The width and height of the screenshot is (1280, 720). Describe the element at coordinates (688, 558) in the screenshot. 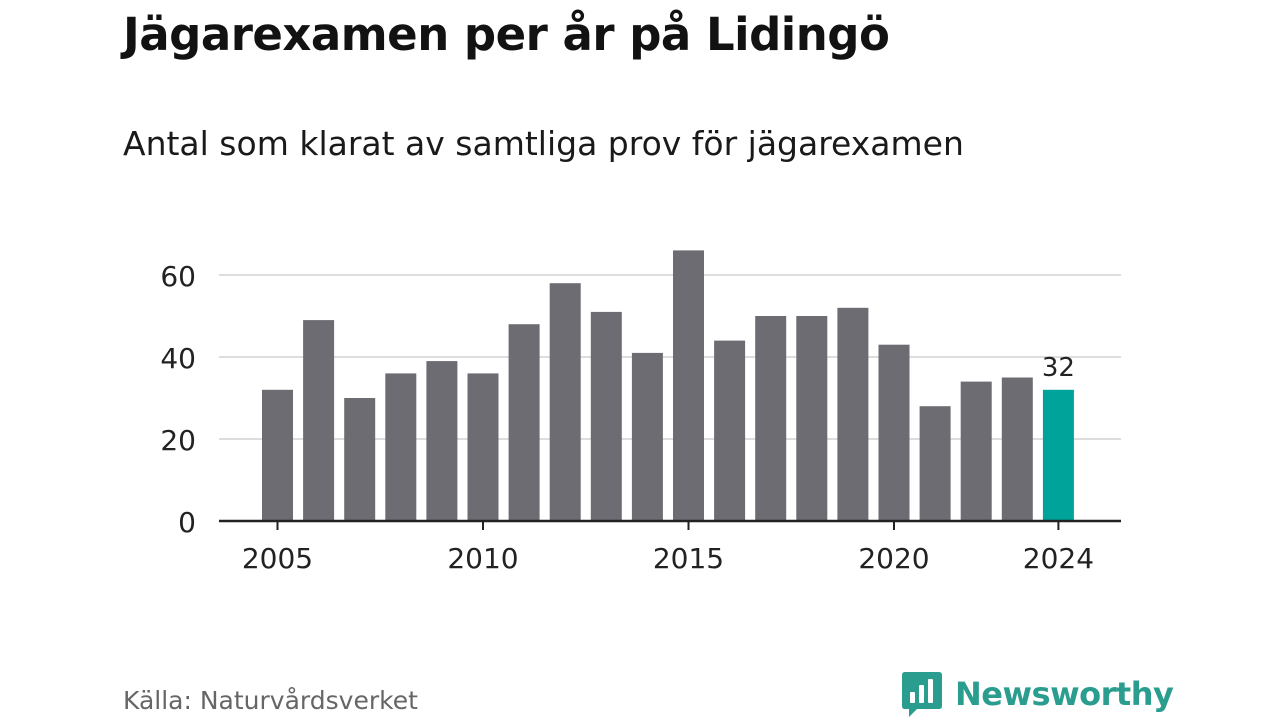

I see `x-tick-label: 2015` at that location.